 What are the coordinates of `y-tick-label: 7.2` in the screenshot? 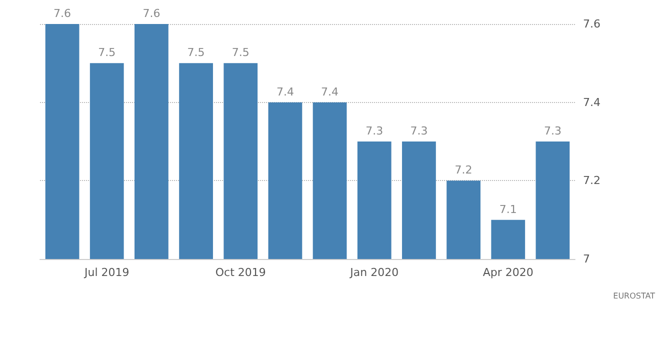 It's located at (591, 181).